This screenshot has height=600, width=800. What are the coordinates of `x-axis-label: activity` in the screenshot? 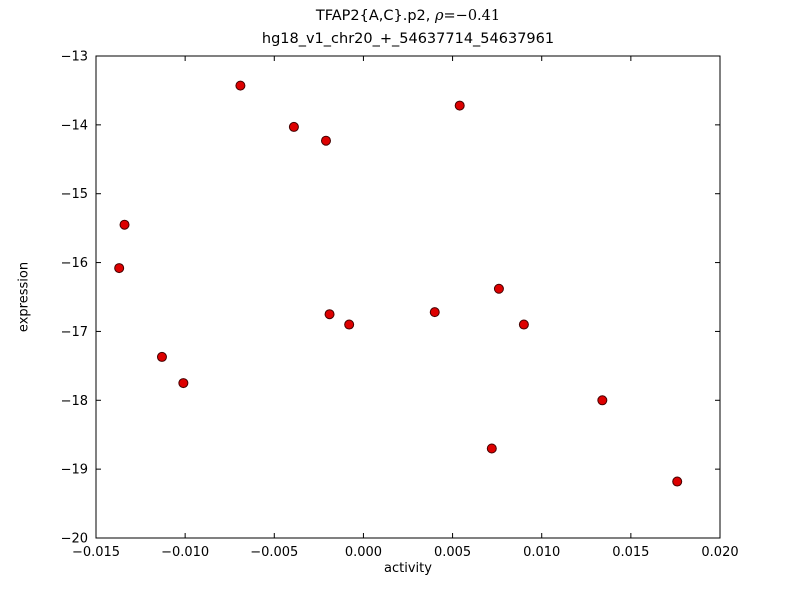 It's located at (408, 568).